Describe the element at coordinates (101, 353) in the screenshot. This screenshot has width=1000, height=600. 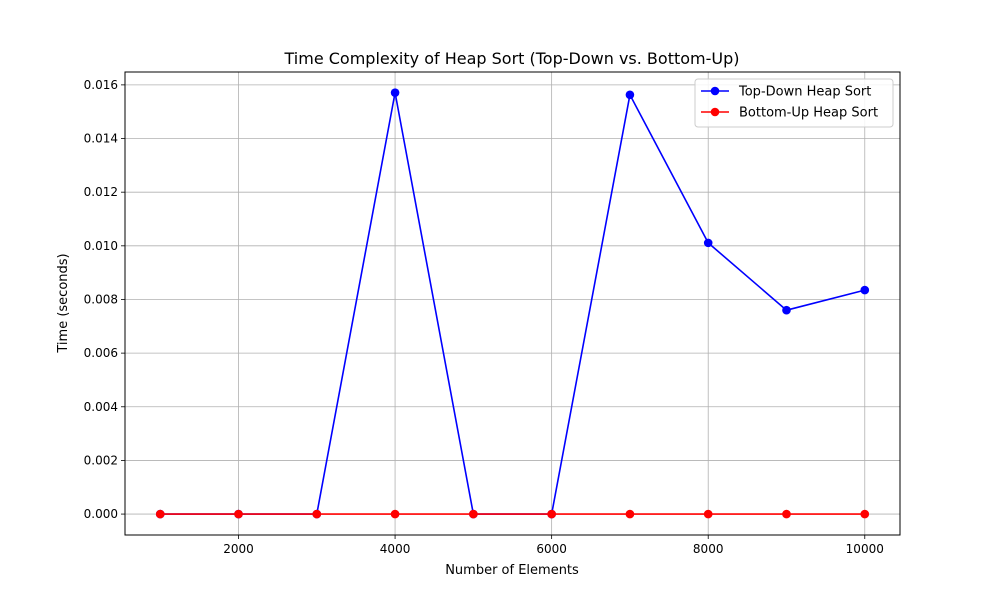
I see `y-tick-label: 0.006` at that location.